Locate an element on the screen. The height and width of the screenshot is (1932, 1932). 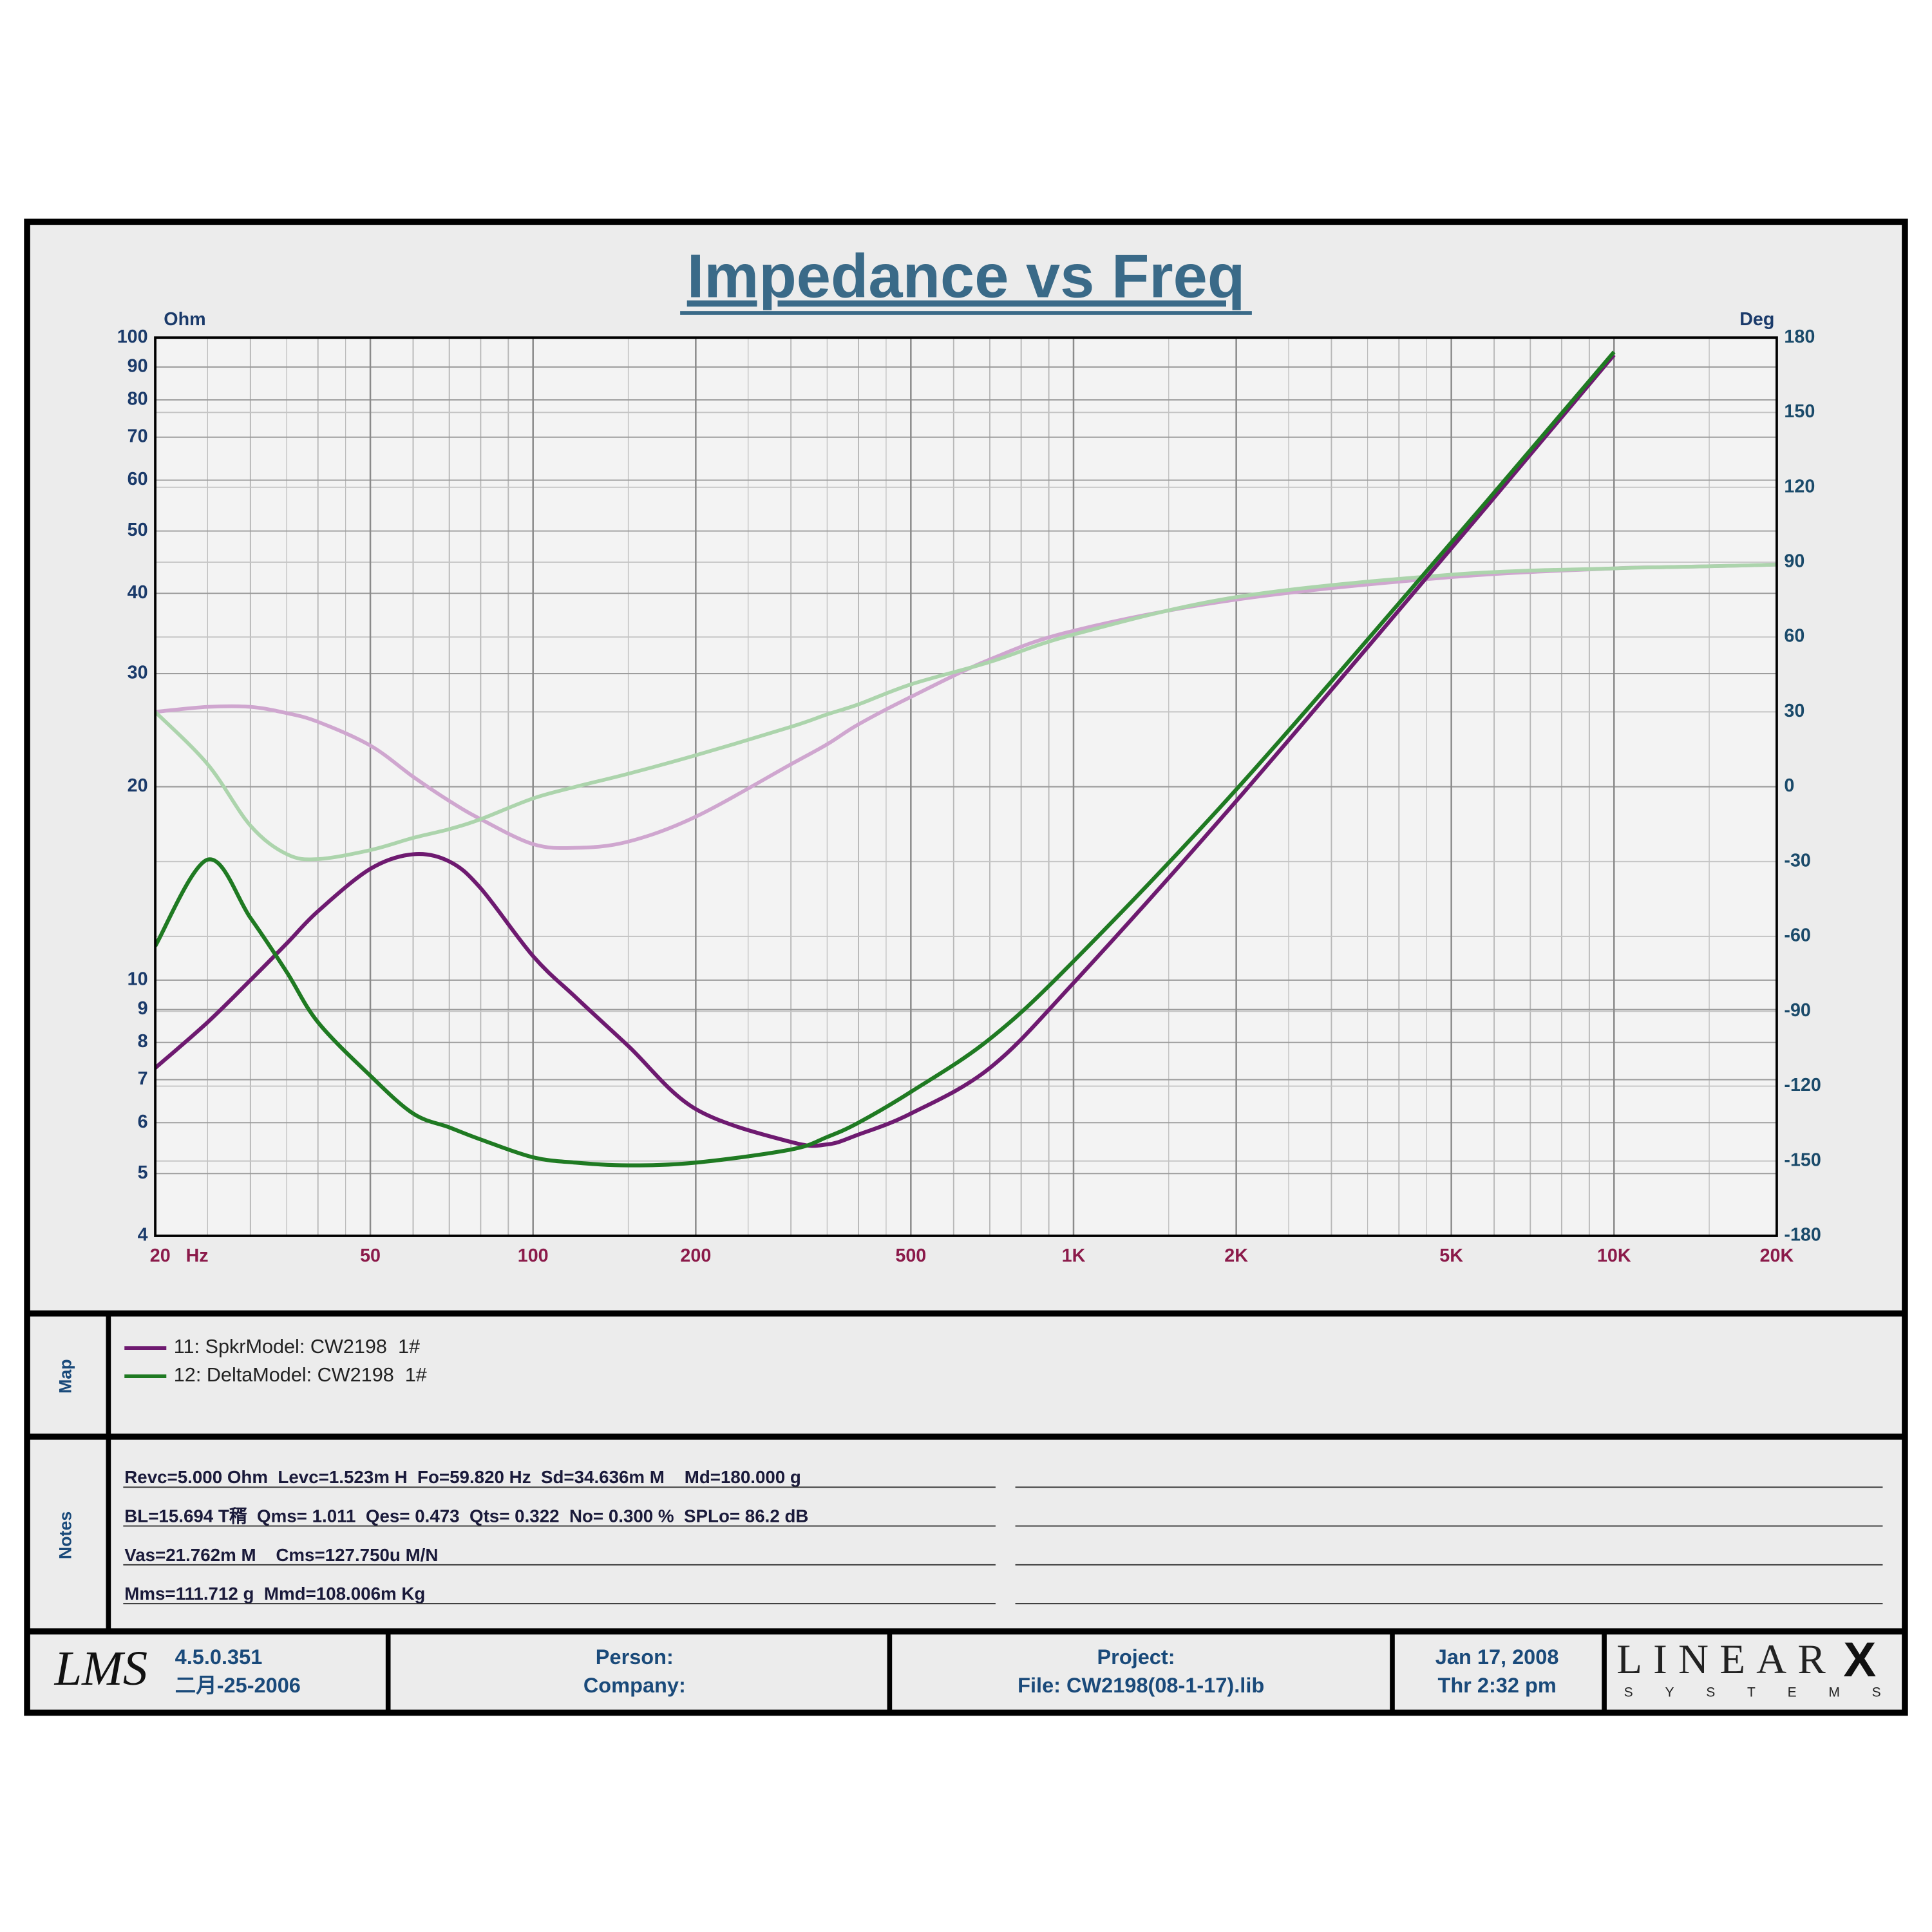
y2-axis-label: Deg is located at coordinates (1756, 319).